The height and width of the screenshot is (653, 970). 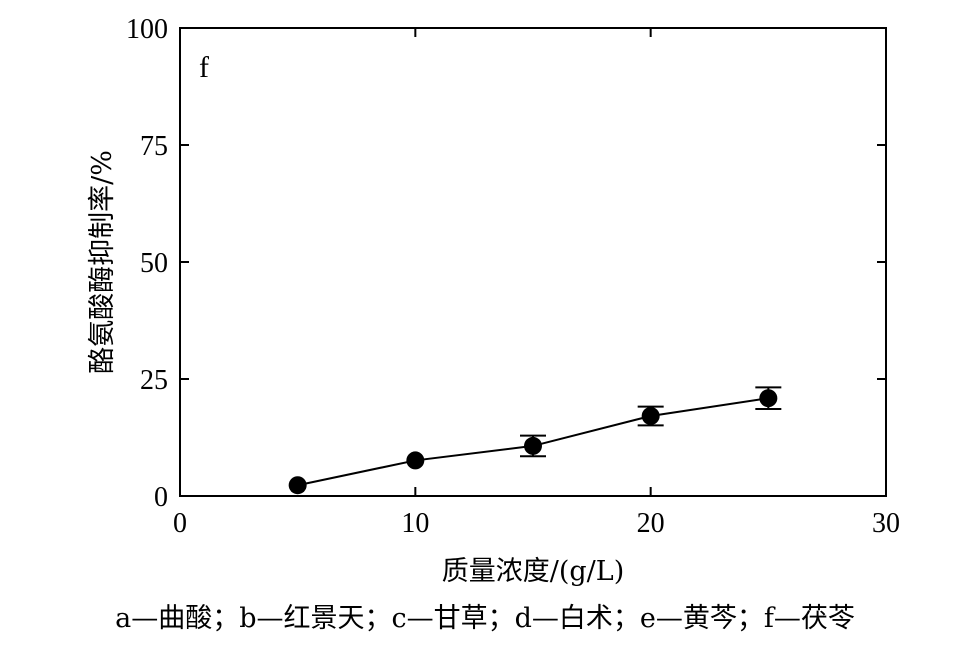 What do you see at coordinates (651, 523) in the screenshot?
I see `x-tick-label: 20` at bounding box center [651, 523].